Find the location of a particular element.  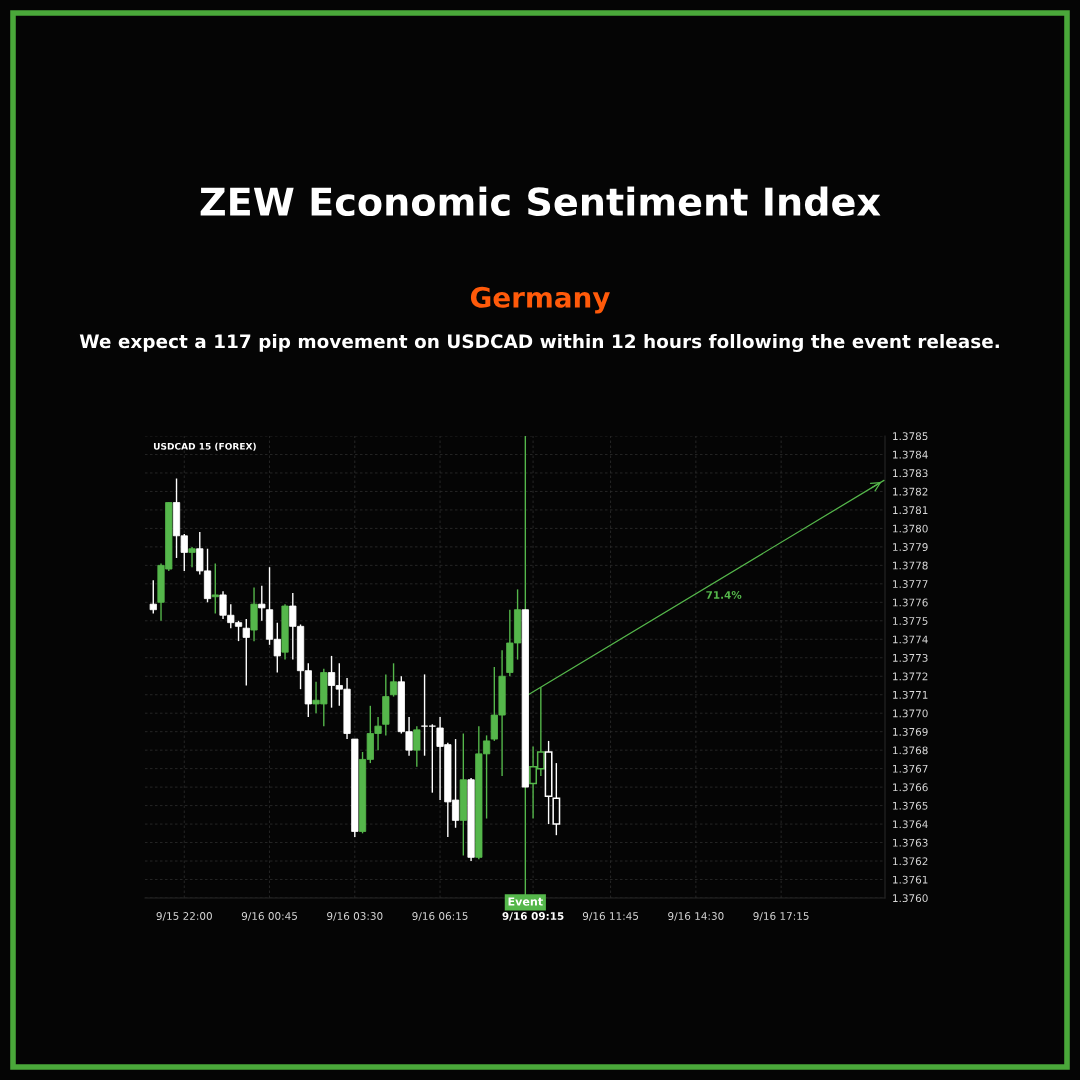

x-tick-label: 9/16 14:30 is located at coordinates (696, 916).